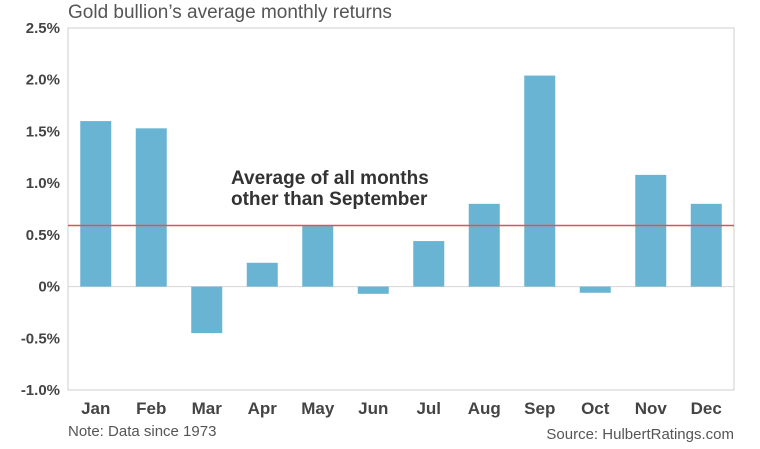  What do you see at coordinates (539, 408) in the screenshot?
I see `x-tick-label-sep: Sep` at bounding box center [539, 408].